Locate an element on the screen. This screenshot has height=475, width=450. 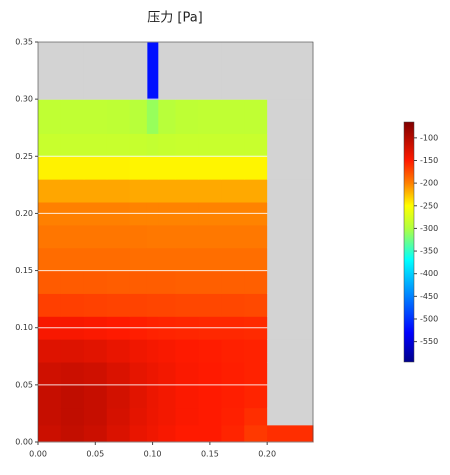
y-tick-label: 0.10 is located at coordinates (24, 327).